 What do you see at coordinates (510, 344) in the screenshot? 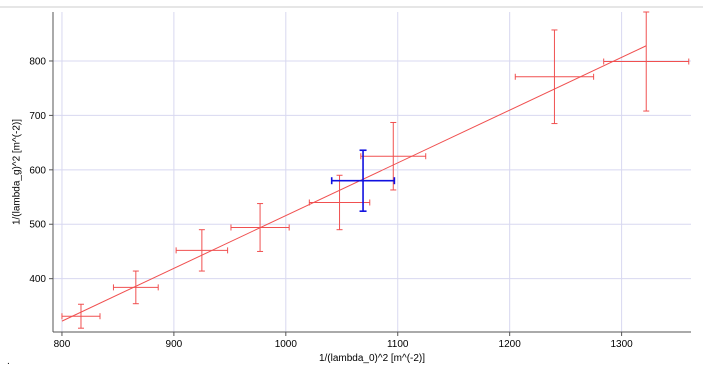
I see `x-tick-label: 1200` at bounding box center [510, 344].